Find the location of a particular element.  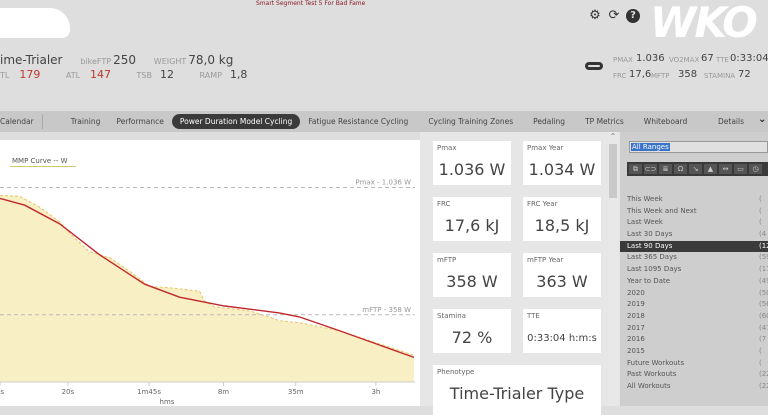

bikeftp-value: 250 is located at coordinates (124, 60).